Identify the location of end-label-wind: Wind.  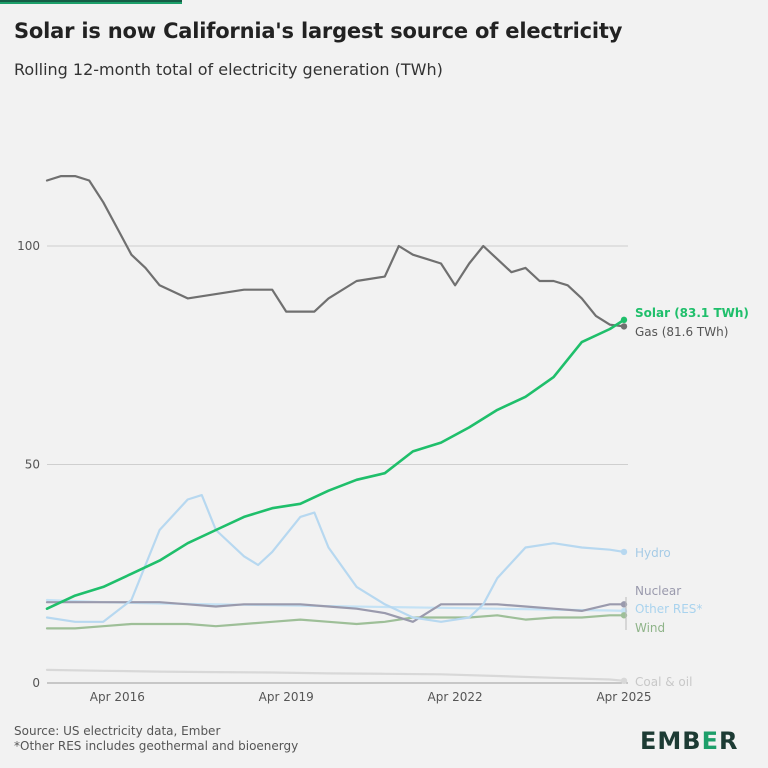
(650, 628).